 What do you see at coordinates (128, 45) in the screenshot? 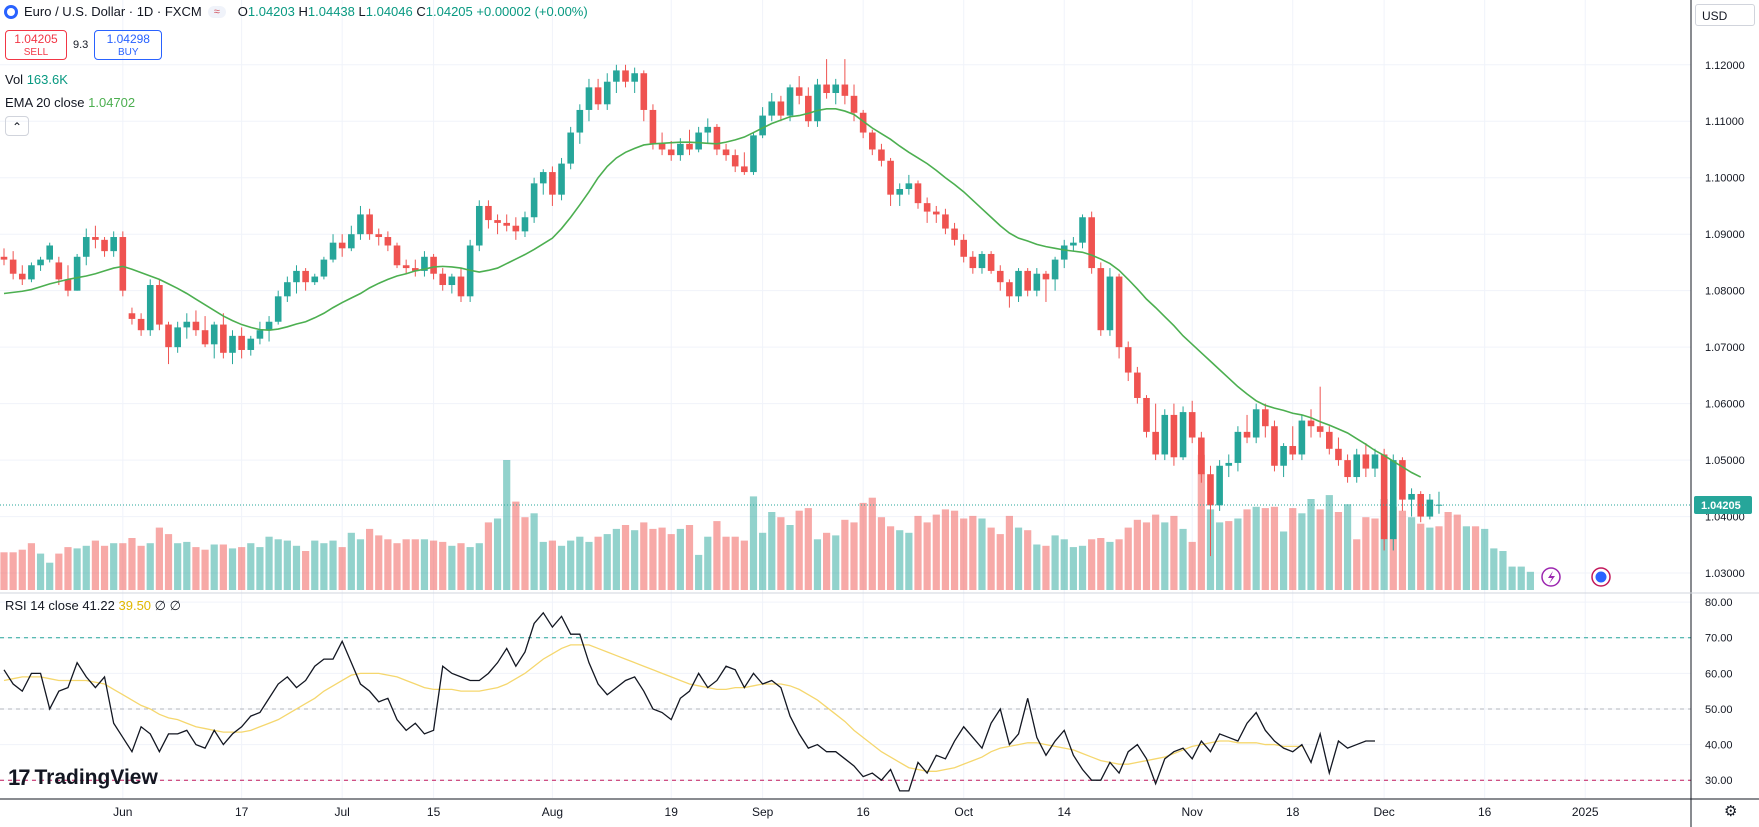
I see `buy-button: 1.04298 BUY` at bounding box center [128, 45].